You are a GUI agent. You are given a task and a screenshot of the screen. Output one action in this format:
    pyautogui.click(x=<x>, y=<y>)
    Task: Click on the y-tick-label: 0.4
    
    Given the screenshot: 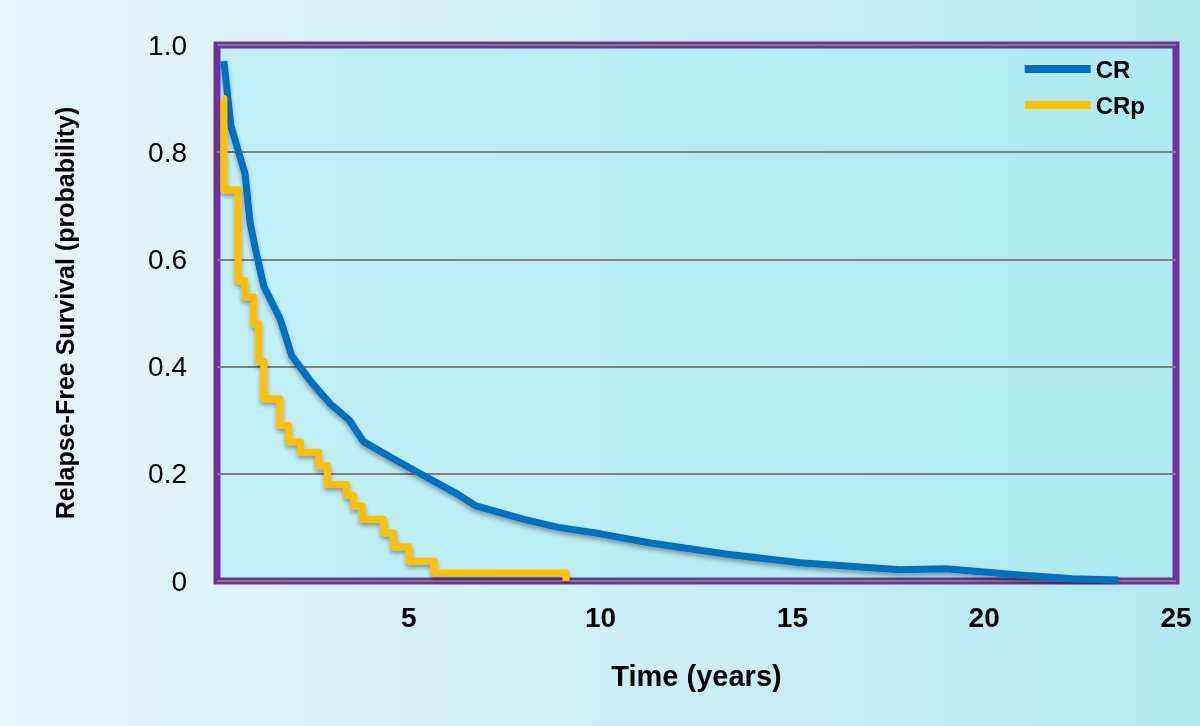 What is the action you would take?
    pyautogui.click(x=167, y=367)
    